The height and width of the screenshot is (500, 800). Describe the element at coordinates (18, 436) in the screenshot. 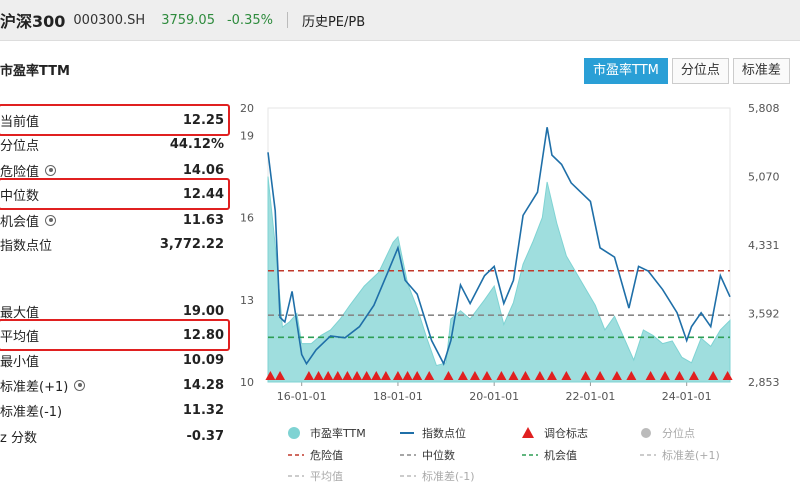

I see `stat-label: z 分数` at that location.